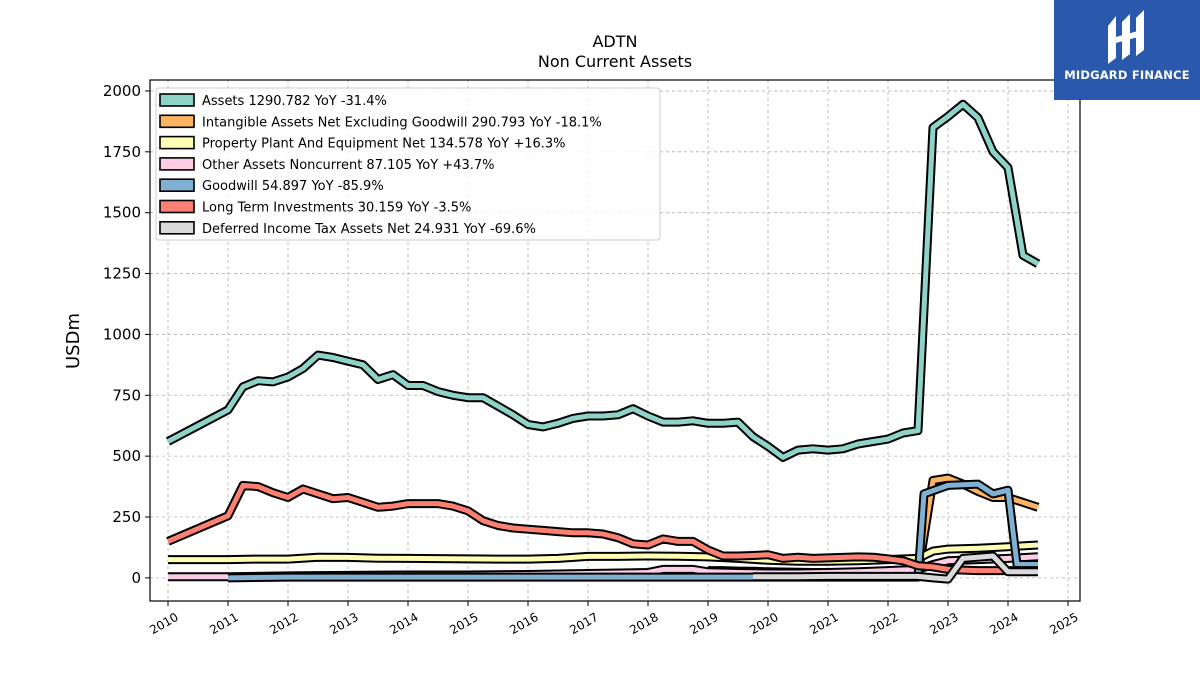  What do you see at coordinates (883, 623) in the screenshot?
I see `x-tick-label: 2022` at bounding box center [883, 623].